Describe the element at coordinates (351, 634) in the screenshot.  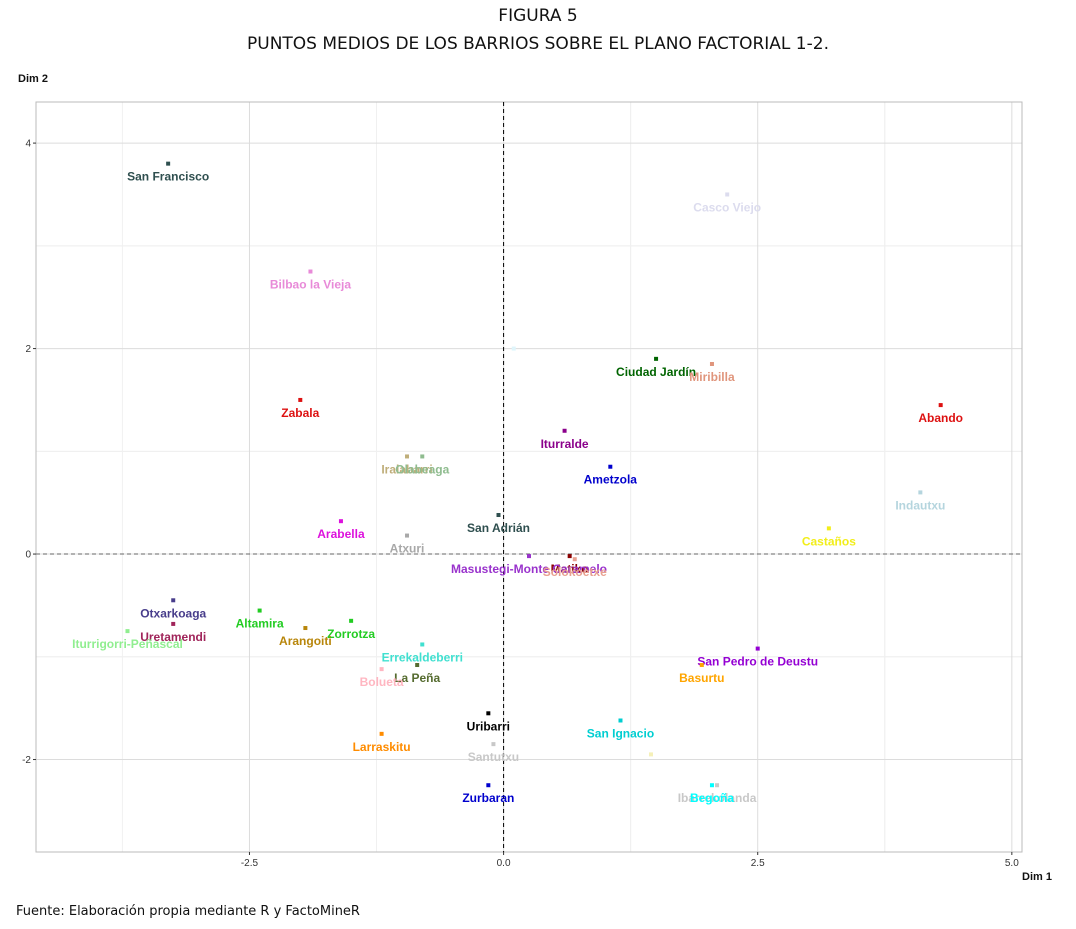
I see `point-label: Zorrotza` at that location.